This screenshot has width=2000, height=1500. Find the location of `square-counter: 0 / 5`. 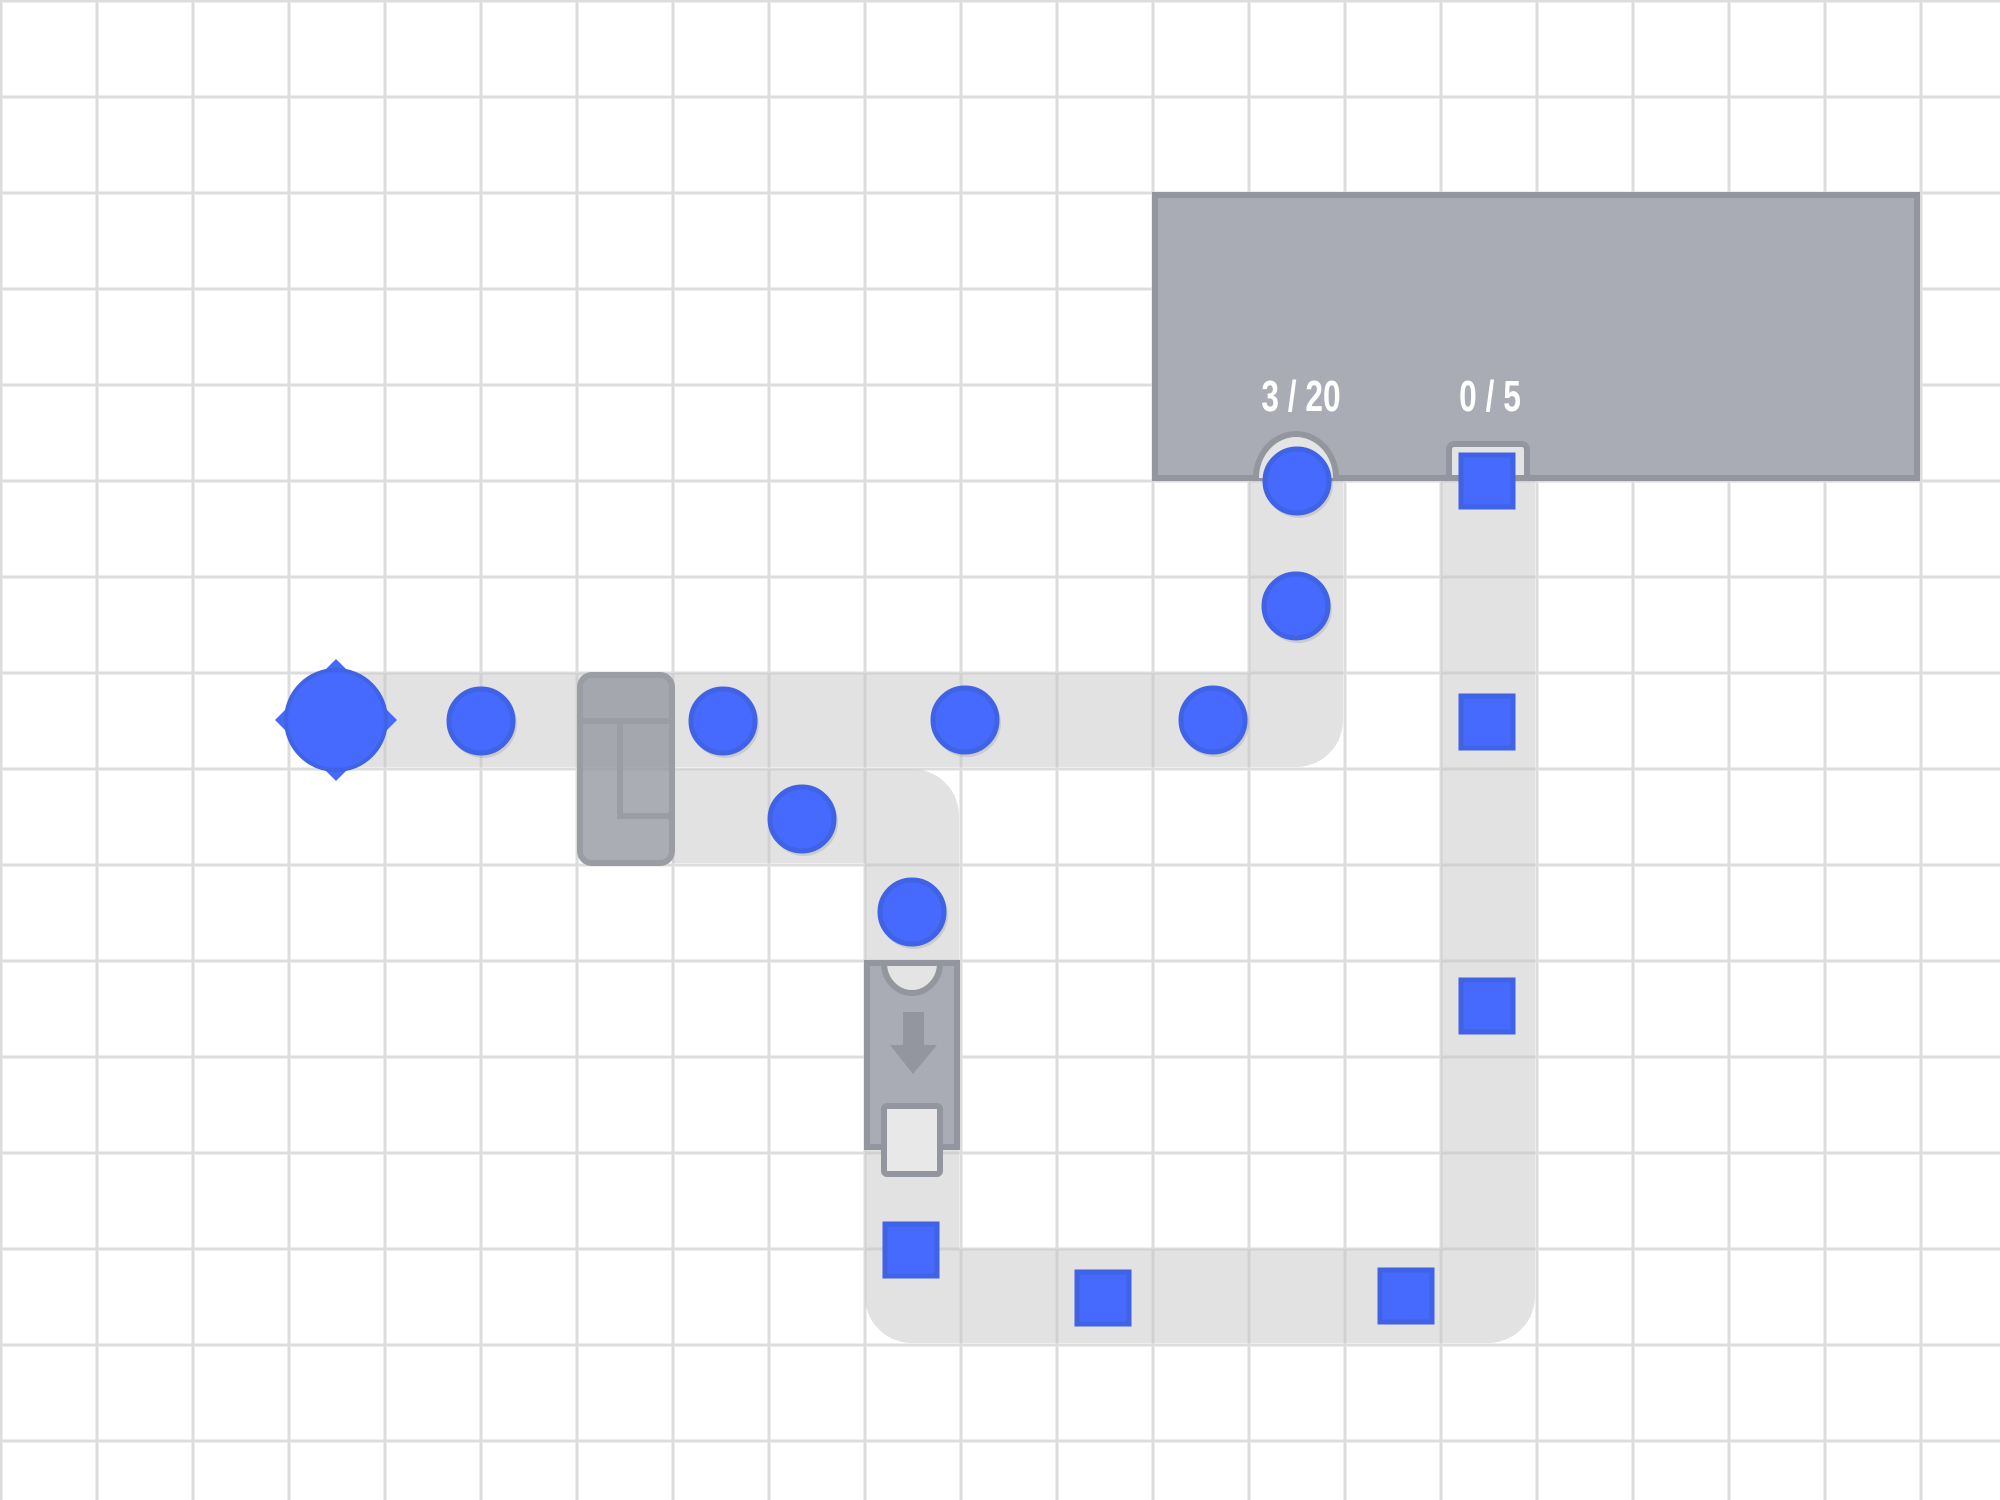

square-counter: 0 / 5 is located at coordinates (1490, 396).